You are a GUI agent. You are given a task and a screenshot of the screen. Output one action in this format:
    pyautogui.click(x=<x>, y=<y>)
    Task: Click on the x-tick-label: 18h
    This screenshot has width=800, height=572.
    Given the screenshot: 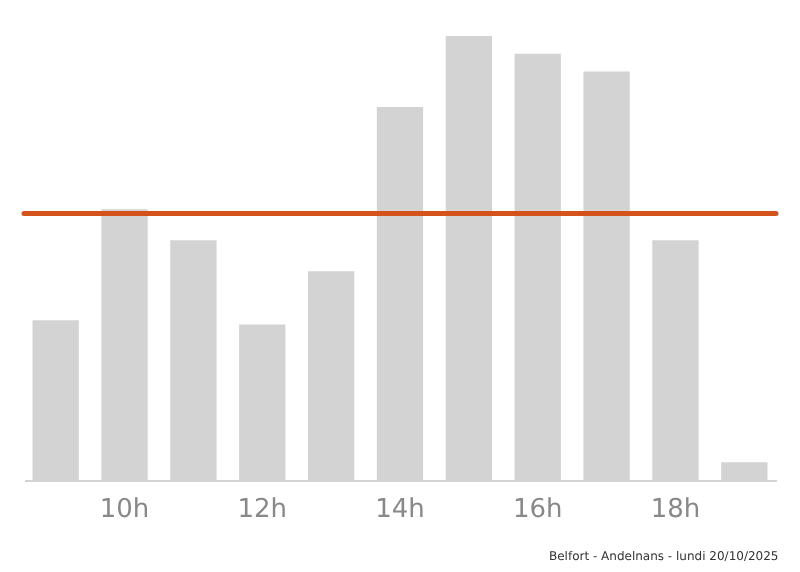 What is the action you would take?
    pyautogui.click(x=675, y=510)
    